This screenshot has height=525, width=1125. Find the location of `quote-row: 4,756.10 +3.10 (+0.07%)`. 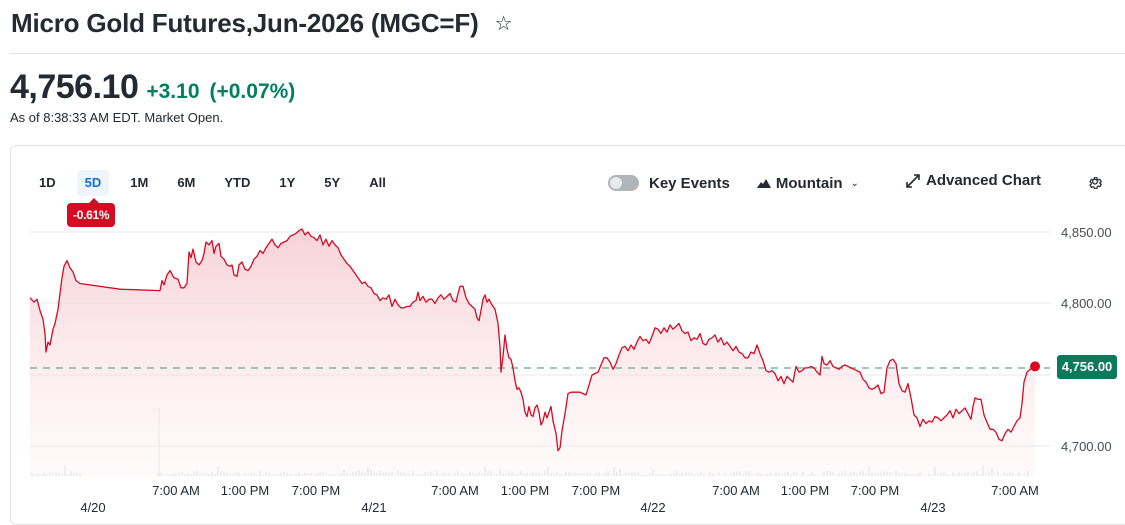

quote-row: 4,756.10 +3.10 (+0.07%) is located at coordinates (152, 87).